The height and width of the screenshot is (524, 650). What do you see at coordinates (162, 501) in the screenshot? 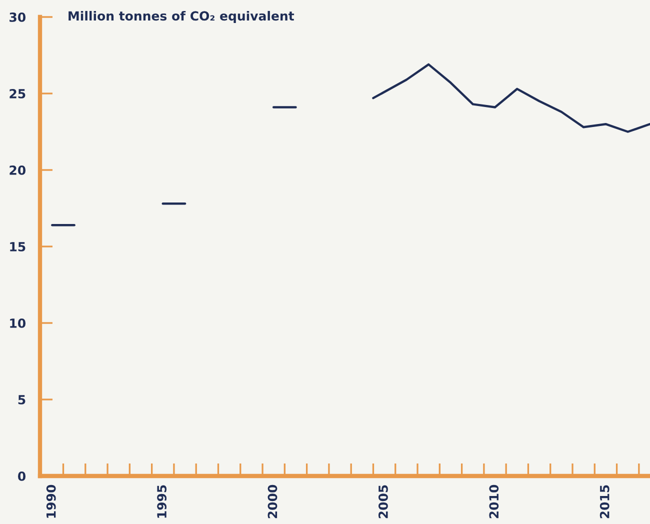
I see `x-tick-label: 1995` at bounding box center [162, 501].